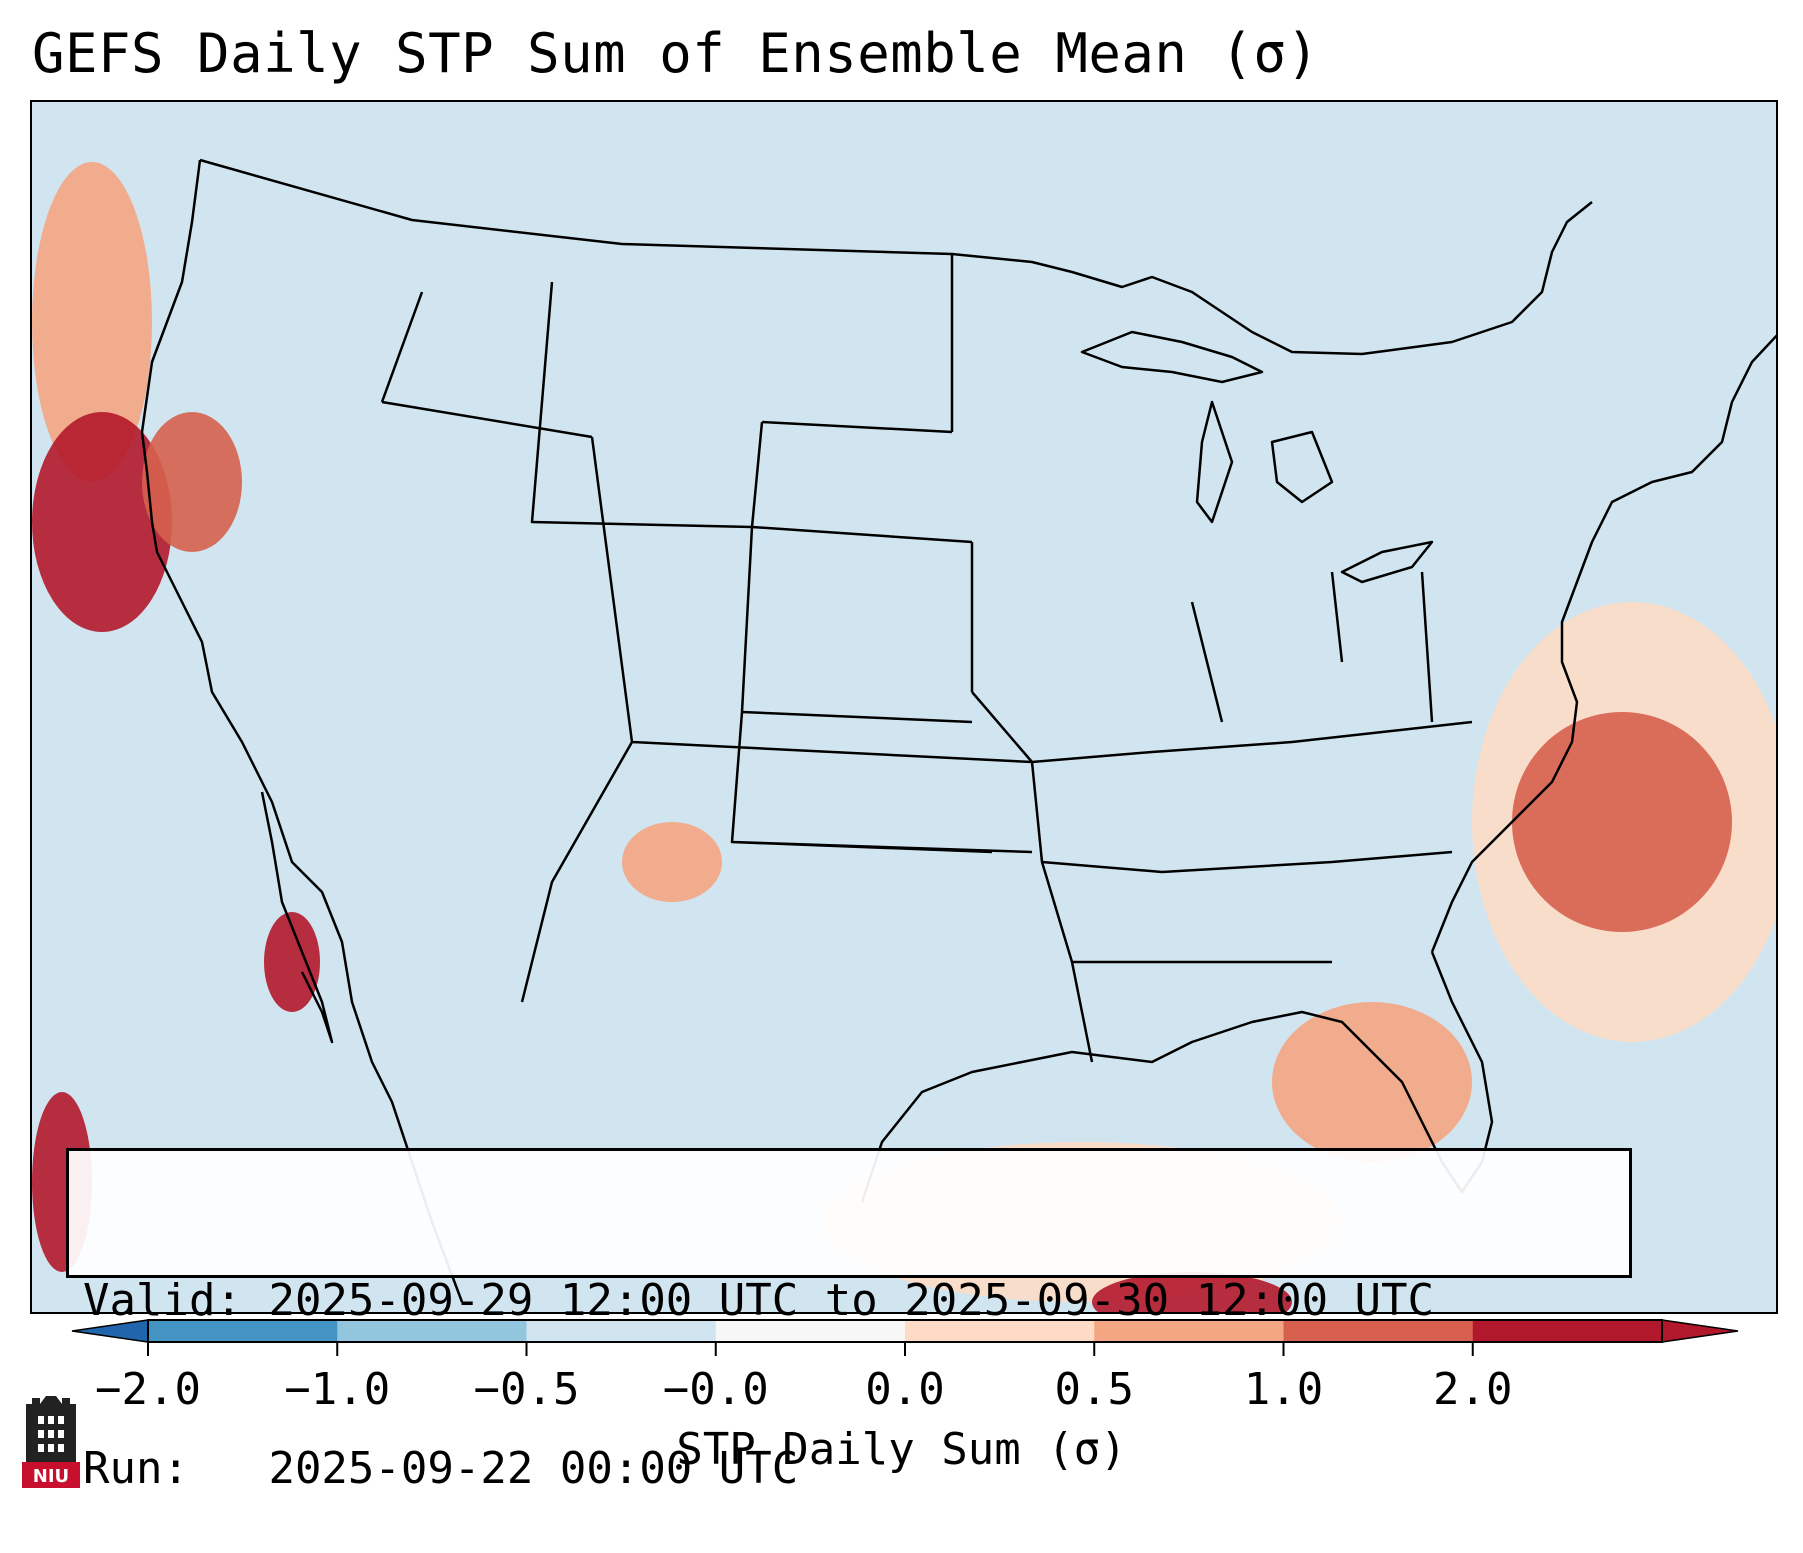 This screenshot has height=1553, width=1803. What do you see at coordinates (1302, 467) in the screenshot?
I see `lake-huron` at bounding box center [1302, 467].